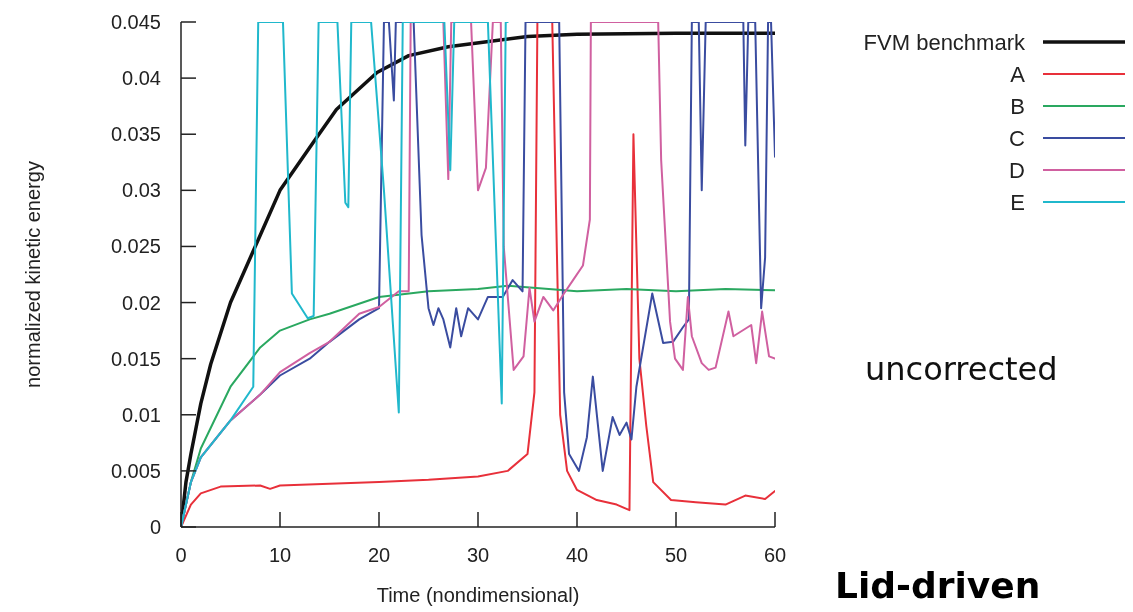 The width and height of the screenshot is (1133, 612). What do you see at coordinates (478, 595) in the screenshot?
I see `x-axis-title: Time (nondimensional)` at bounding box center [478, 595].